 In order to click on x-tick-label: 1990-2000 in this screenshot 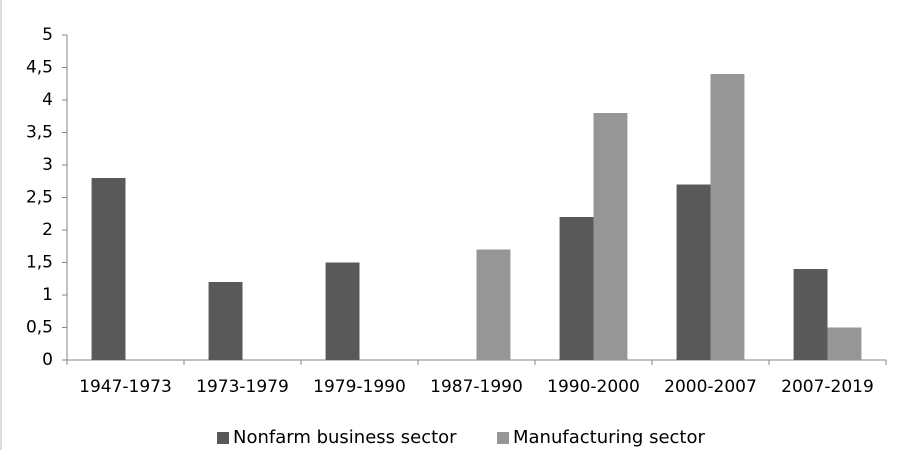, I will do `click(593, 387)`.